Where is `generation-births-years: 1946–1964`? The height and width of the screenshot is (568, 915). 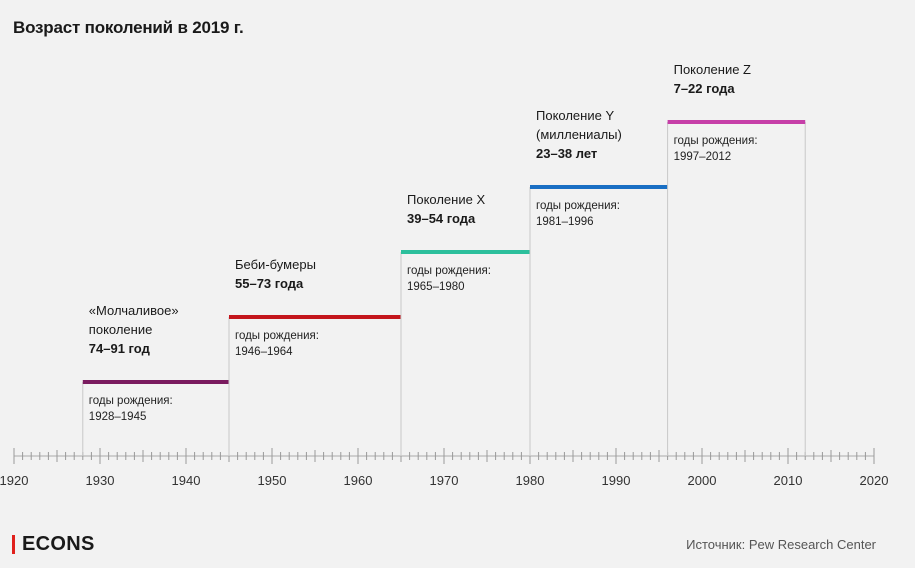 generation-births-years: 1946–1964 is located at coordinates (264, 352).